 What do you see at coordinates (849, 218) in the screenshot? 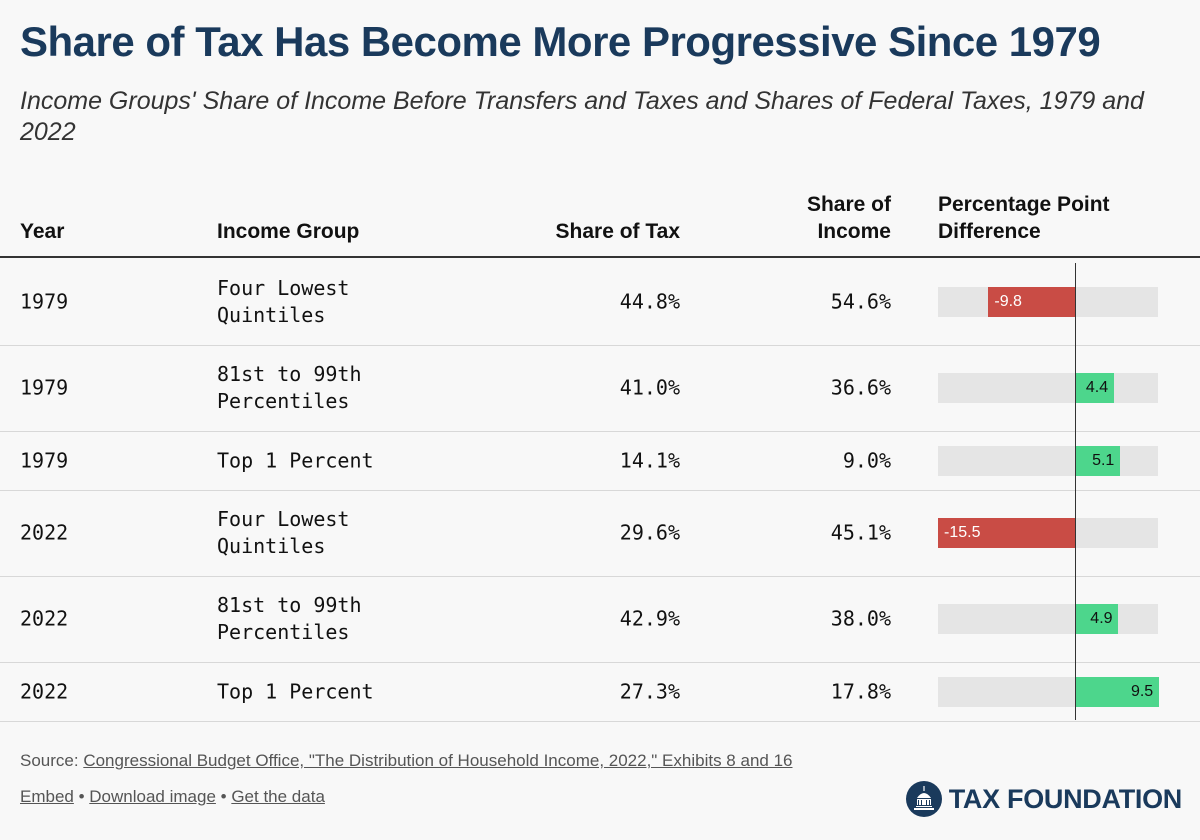
I see `header-share-of-income: Share of Income` at bounding box center [849, 218].